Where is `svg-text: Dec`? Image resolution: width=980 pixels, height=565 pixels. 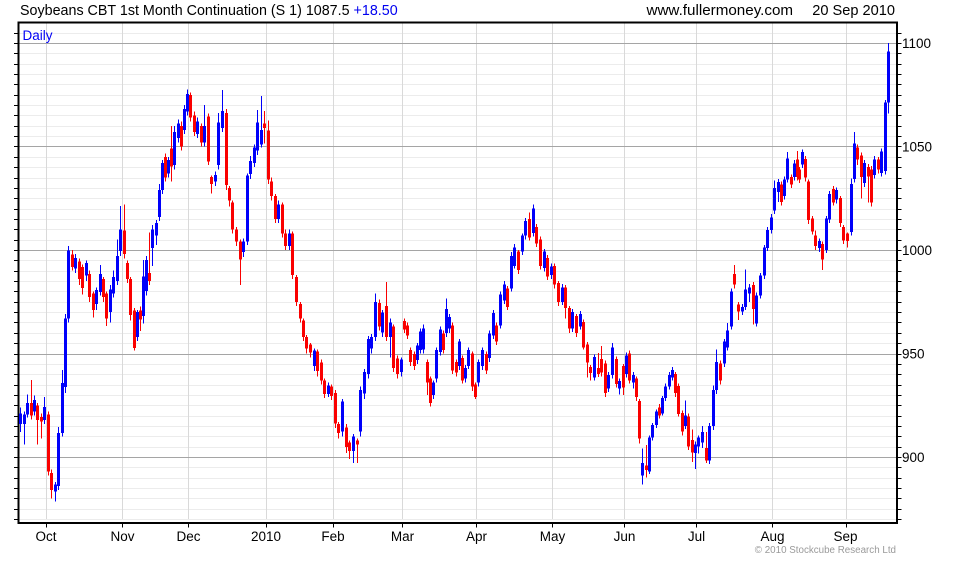
svg-text: Dec is located at coordinates (188, 536).